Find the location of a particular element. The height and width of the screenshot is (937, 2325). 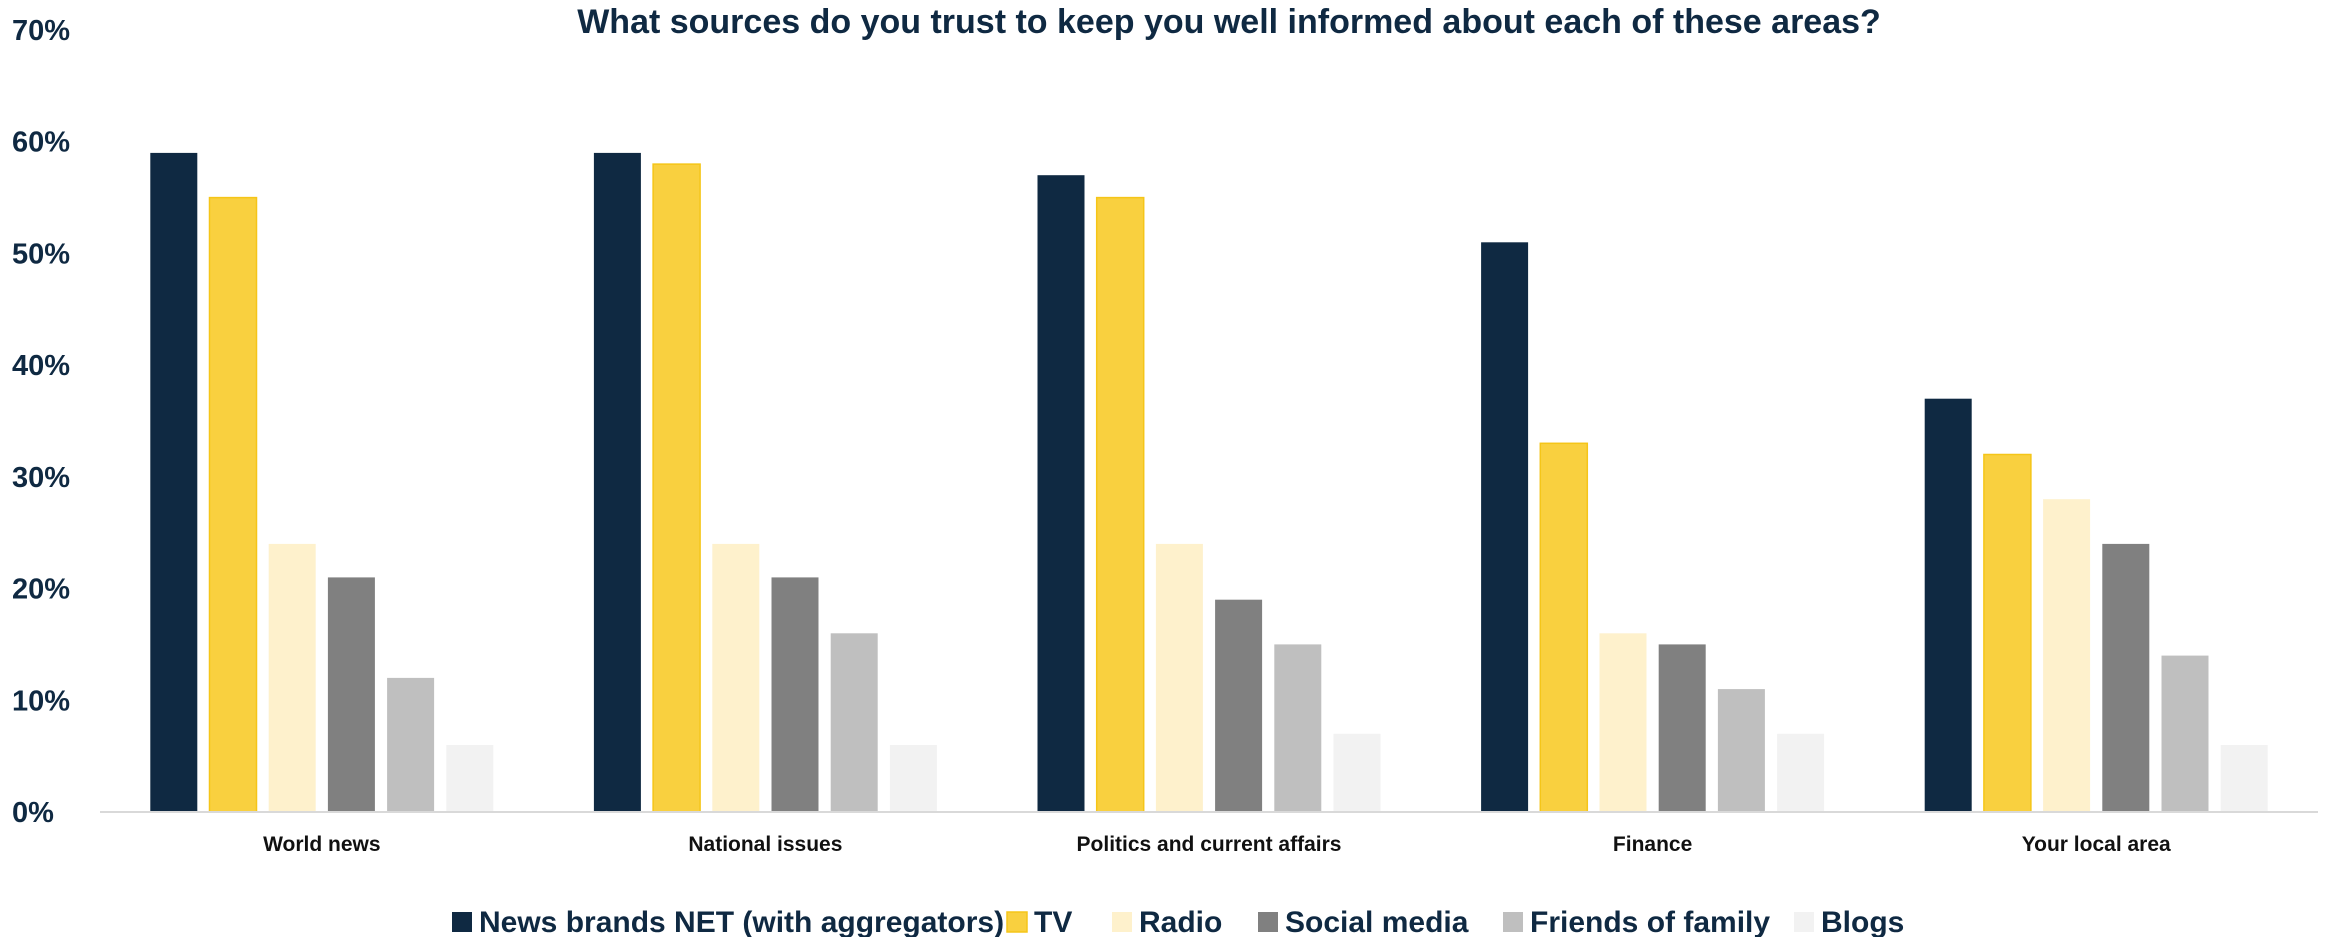

y-tick-label: 50% is located at coordinates (41, 254).